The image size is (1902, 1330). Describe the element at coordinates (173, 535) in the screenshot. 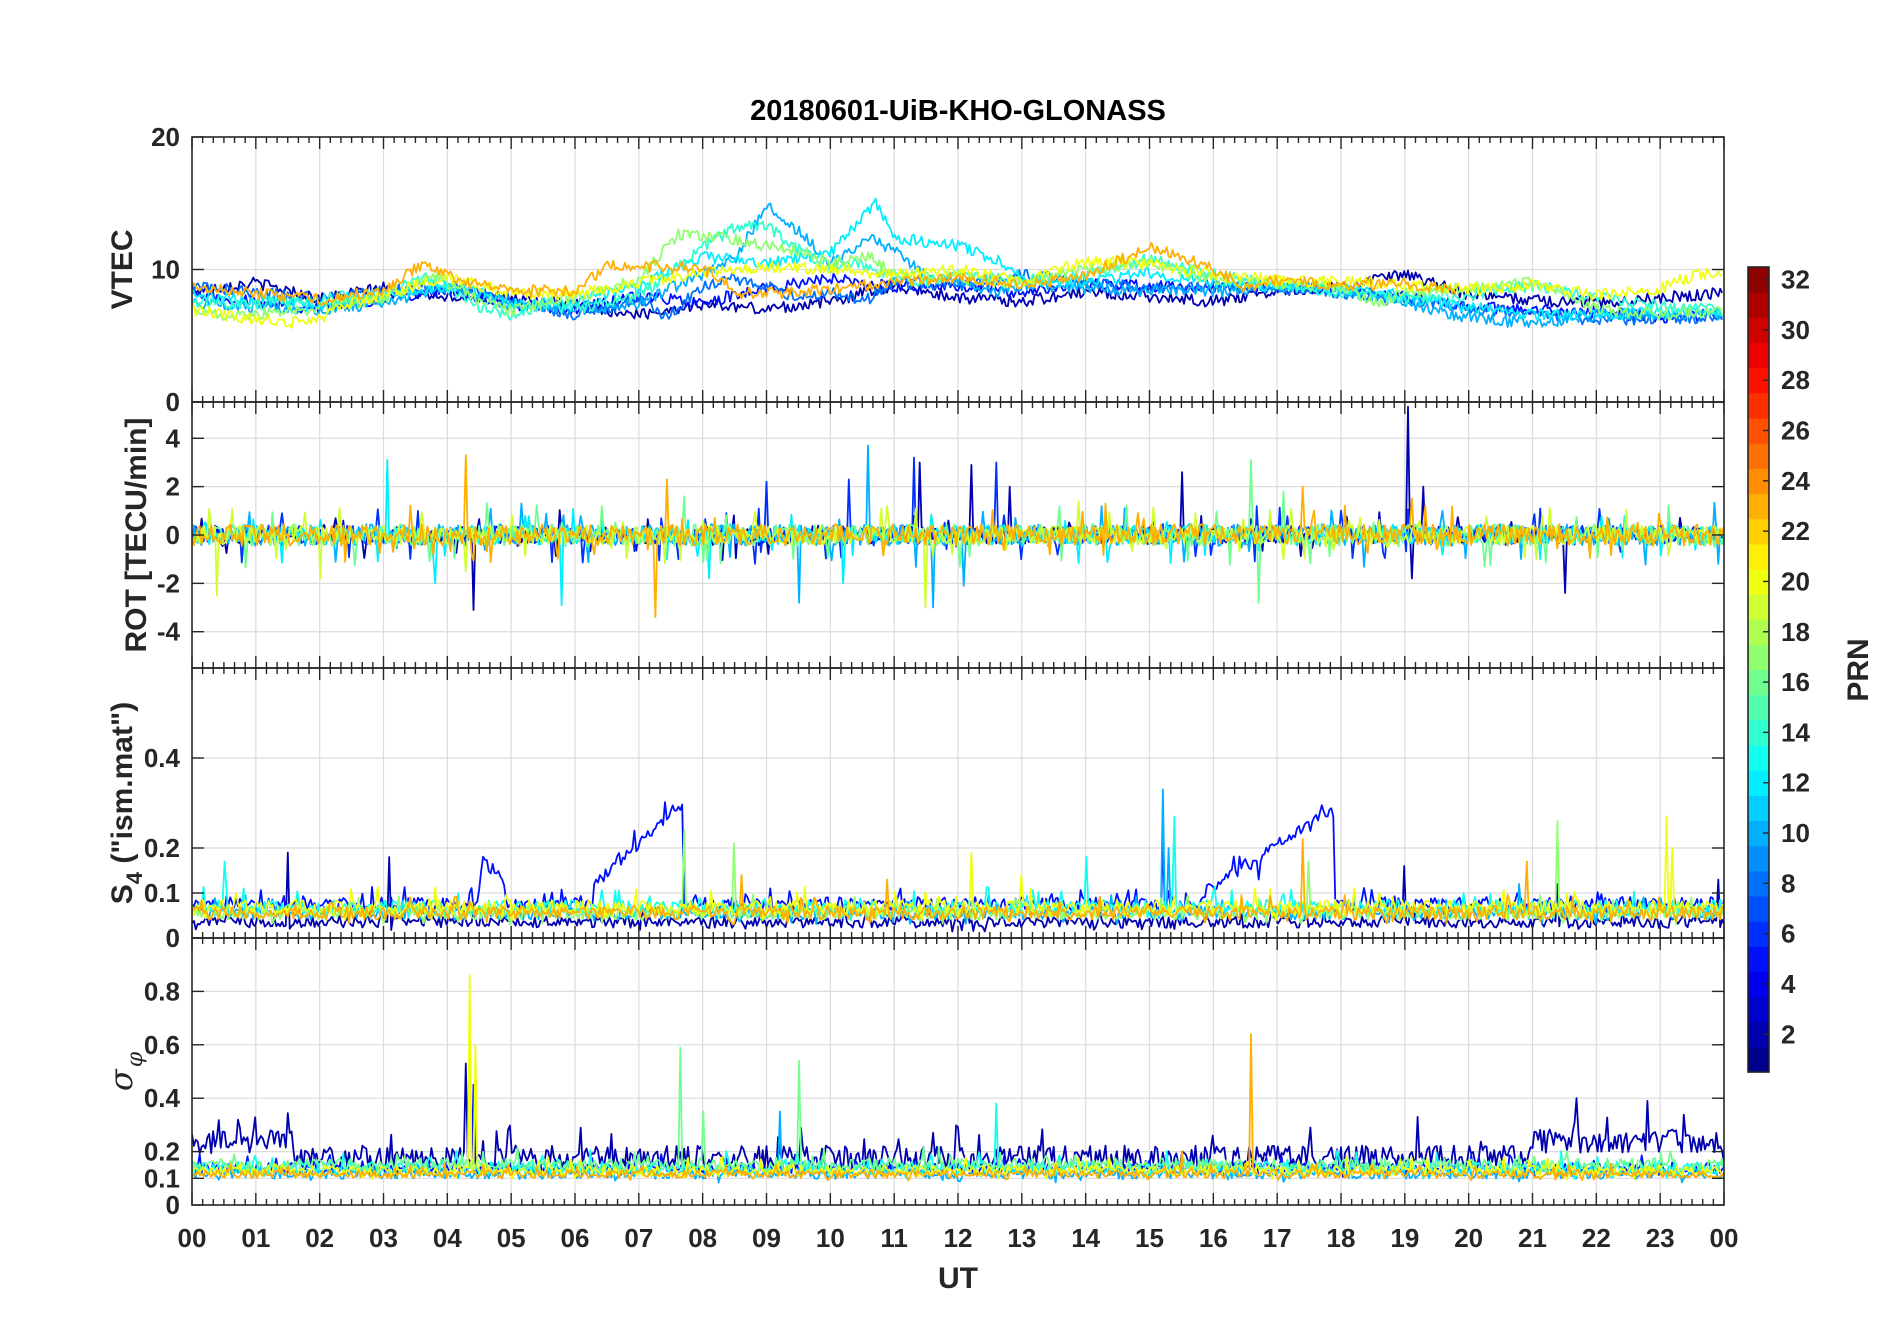

I see `rot-y-tick-label: 0` at that location.